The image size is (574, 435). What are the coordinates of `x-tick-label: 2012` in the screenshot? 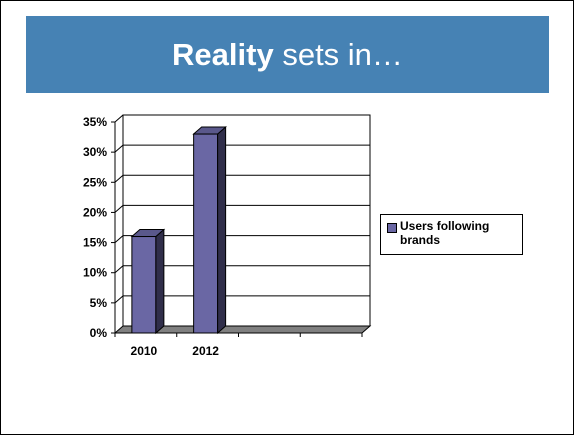 It's located at (205, 351).